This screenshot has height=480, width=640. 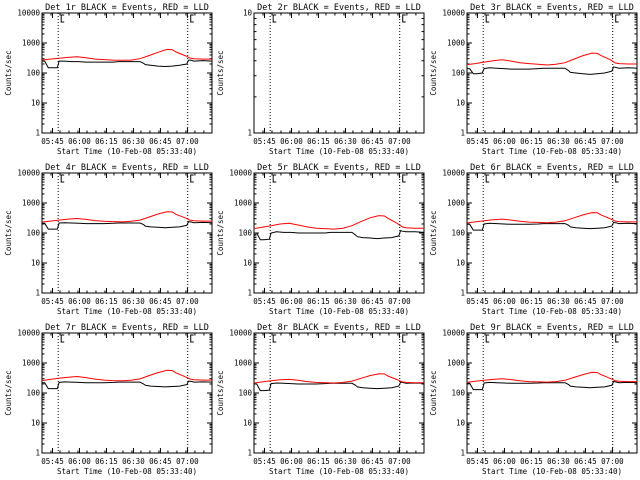 What do you see at coordinates (127, 8) in the screenshot?
I see `chart-title: Det 1r BLACK = Events, RED = LLD` at bounding box center [127, 8].